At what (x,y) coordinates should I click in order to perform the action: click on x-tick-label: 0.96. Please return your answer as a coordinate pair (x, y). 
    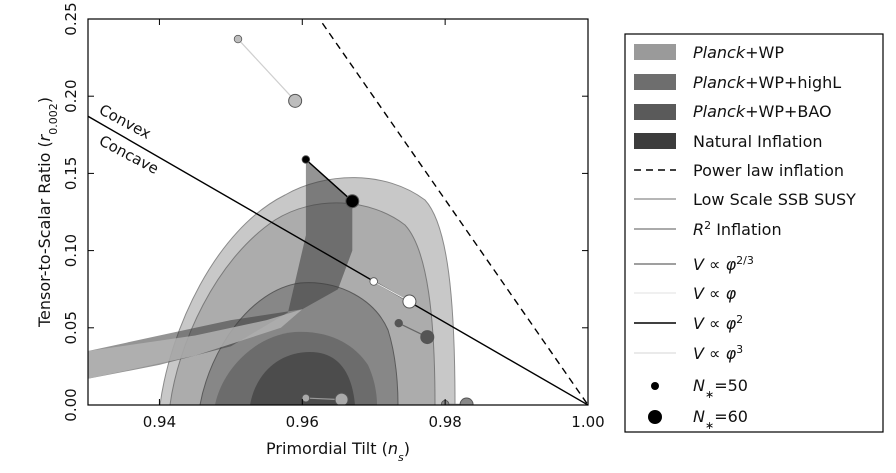
    Looking at the image, I should click on (302, 422).